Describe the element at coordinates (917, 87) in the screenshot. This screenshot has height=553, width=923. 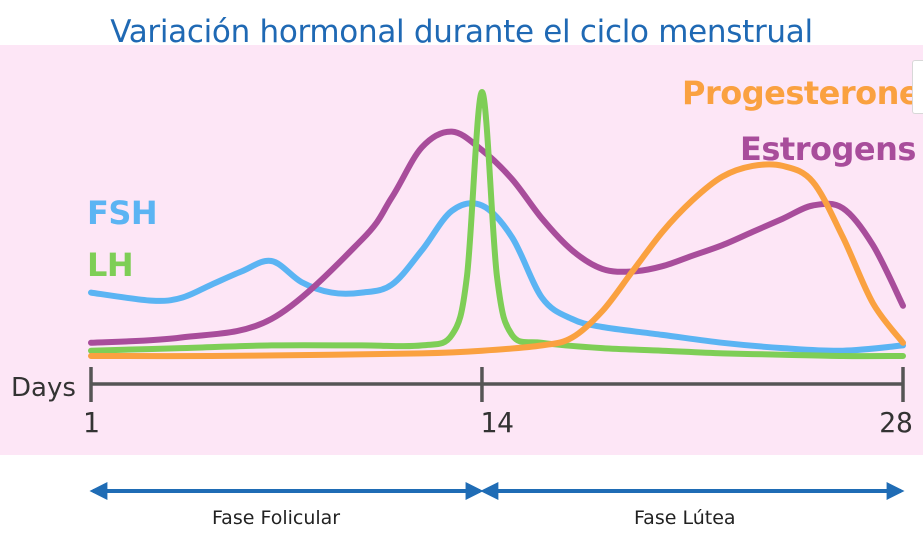
I see `scroll-tab` at that location.